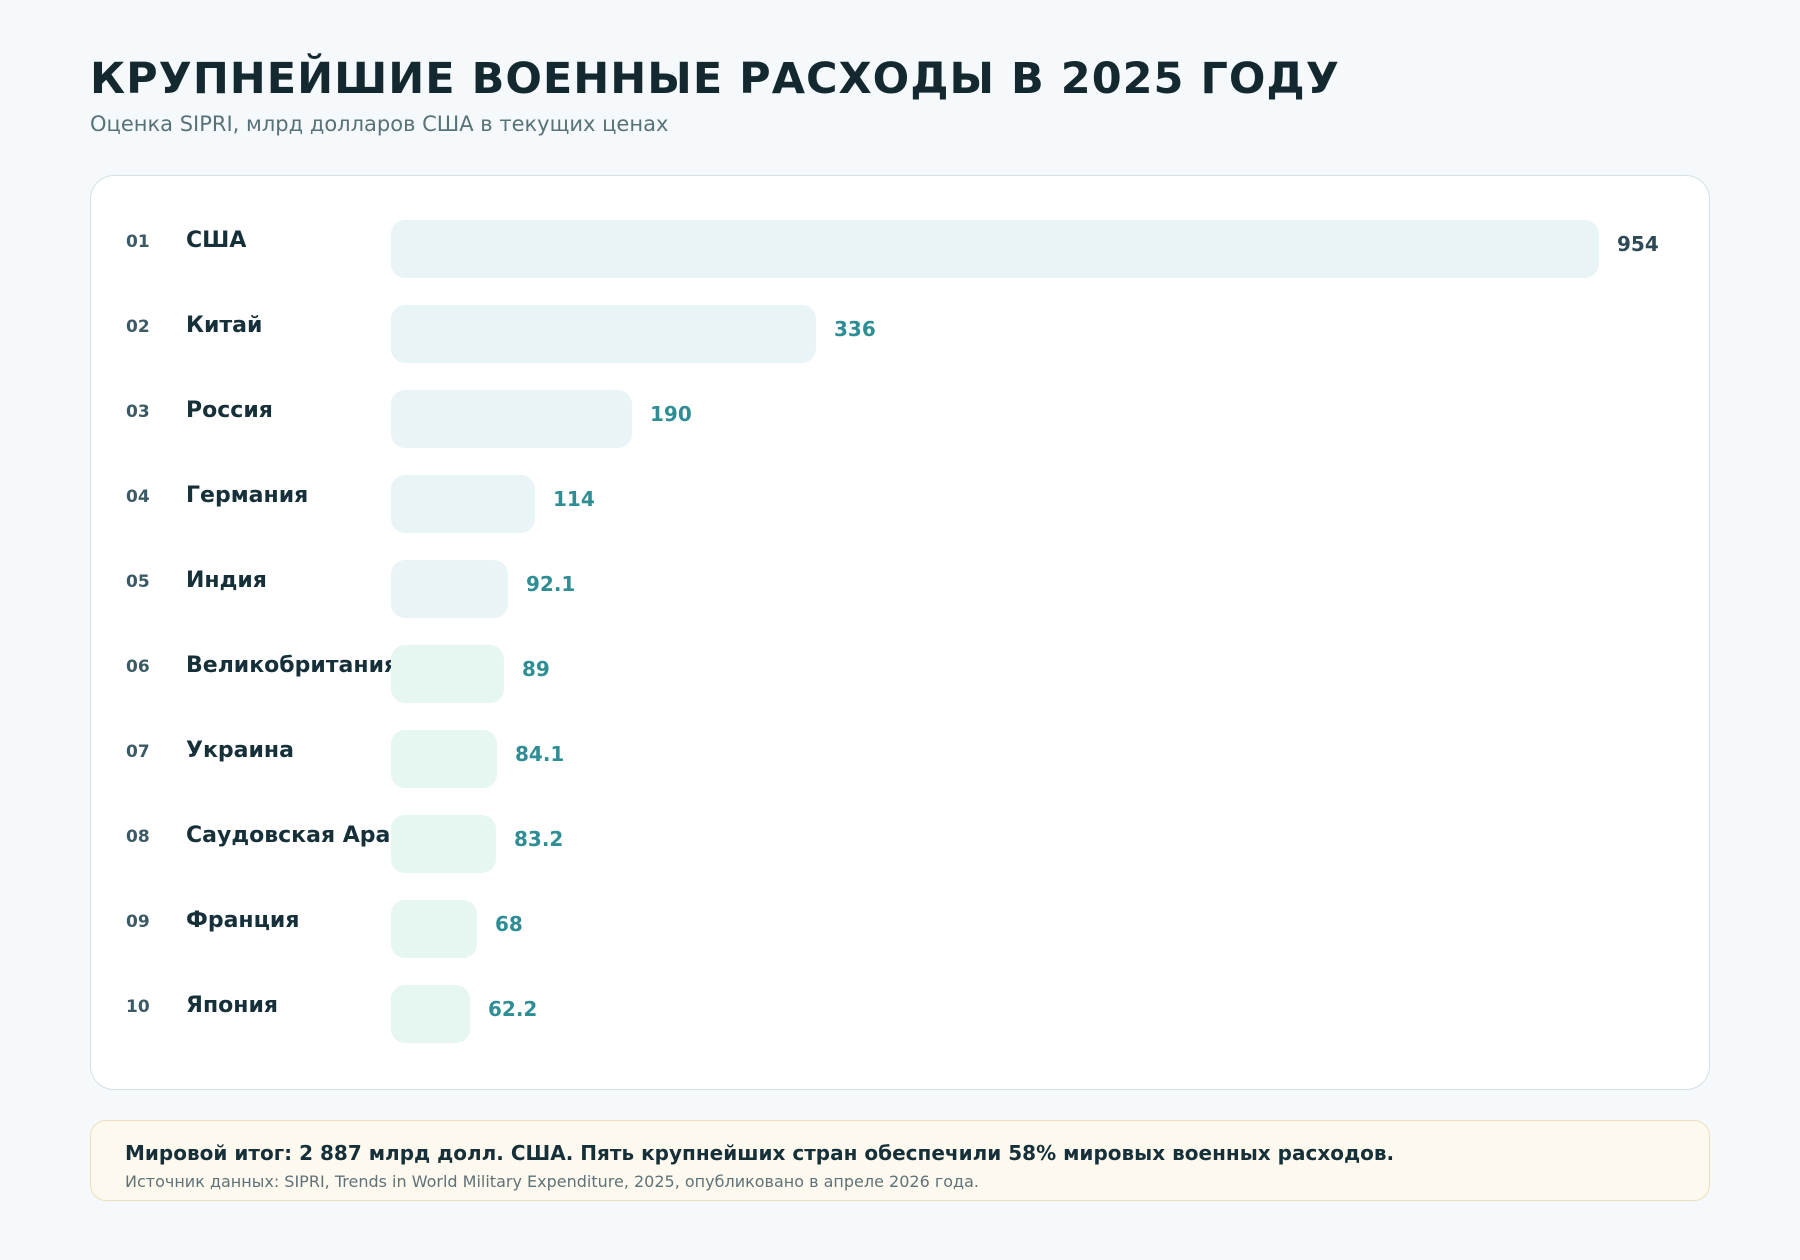  What do you see at coordinates (138, 412) in the screenshot?
I see `rank-label: 03` at bounding box center [138, 412].